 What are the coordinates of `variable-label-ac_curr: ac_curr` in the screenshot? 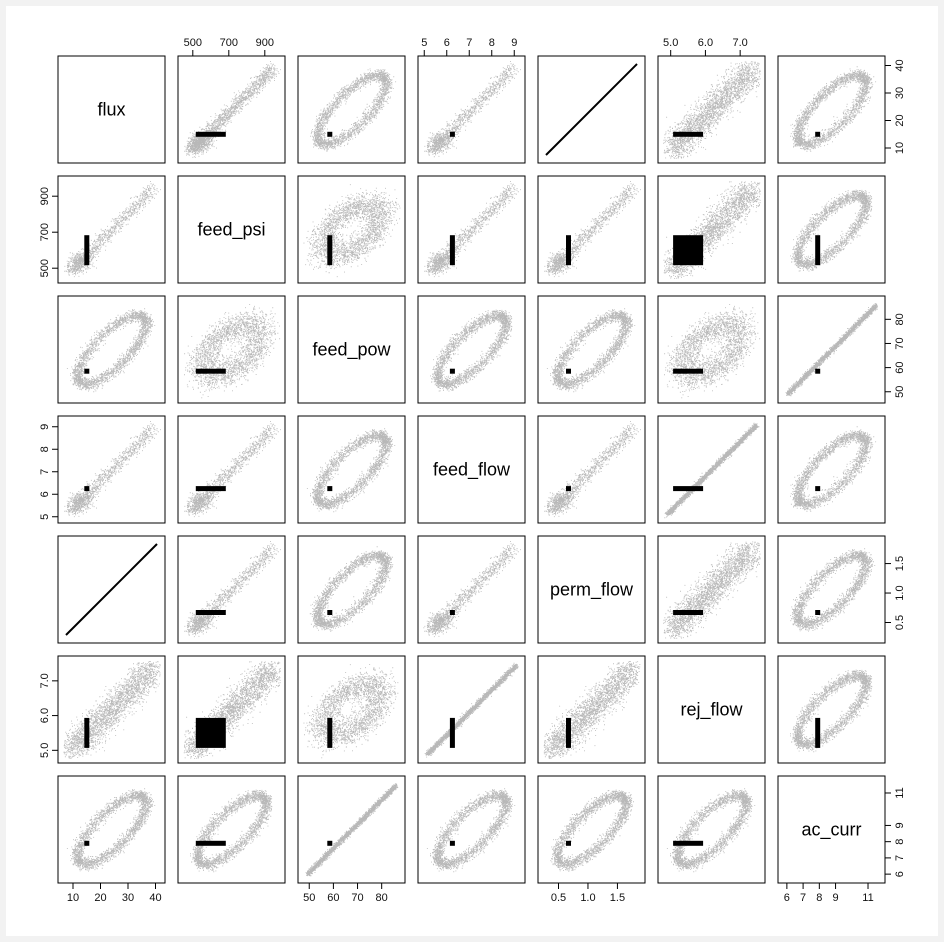 It's located at (831, 830).